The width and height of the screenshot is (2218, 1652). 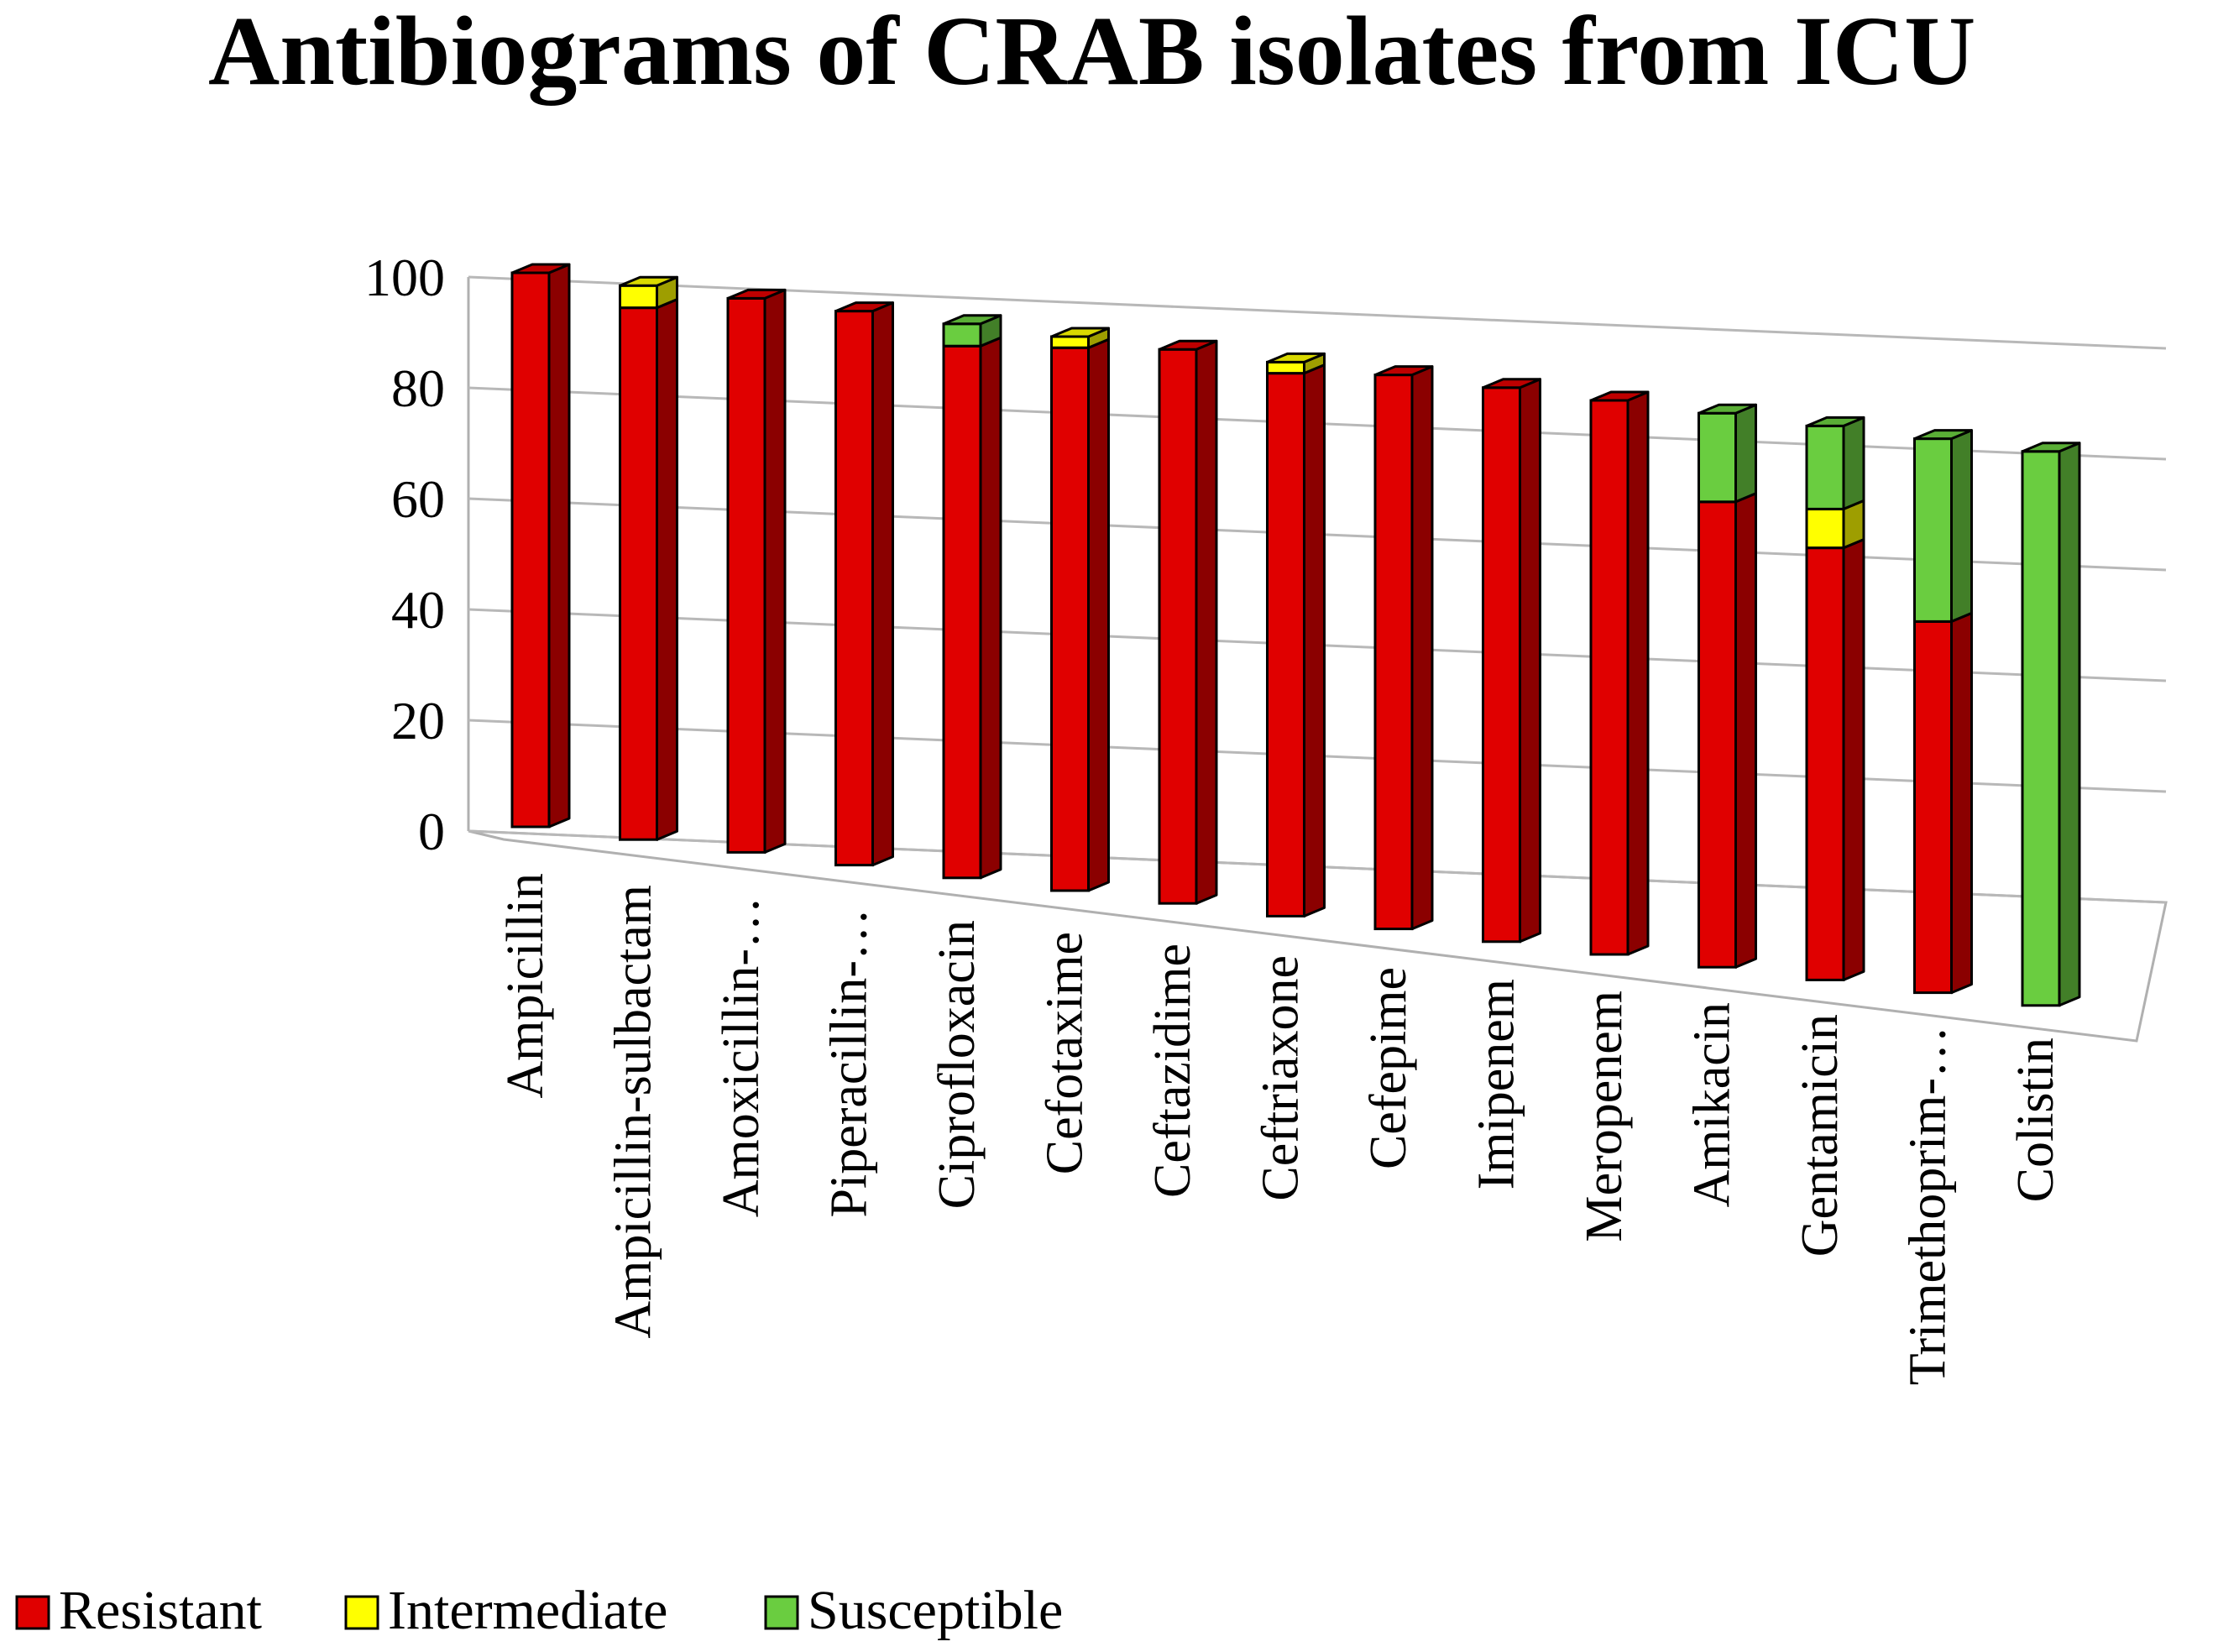 I want to click on legend-item-susceptible: Susceptible, so click(x=913, y=1610).